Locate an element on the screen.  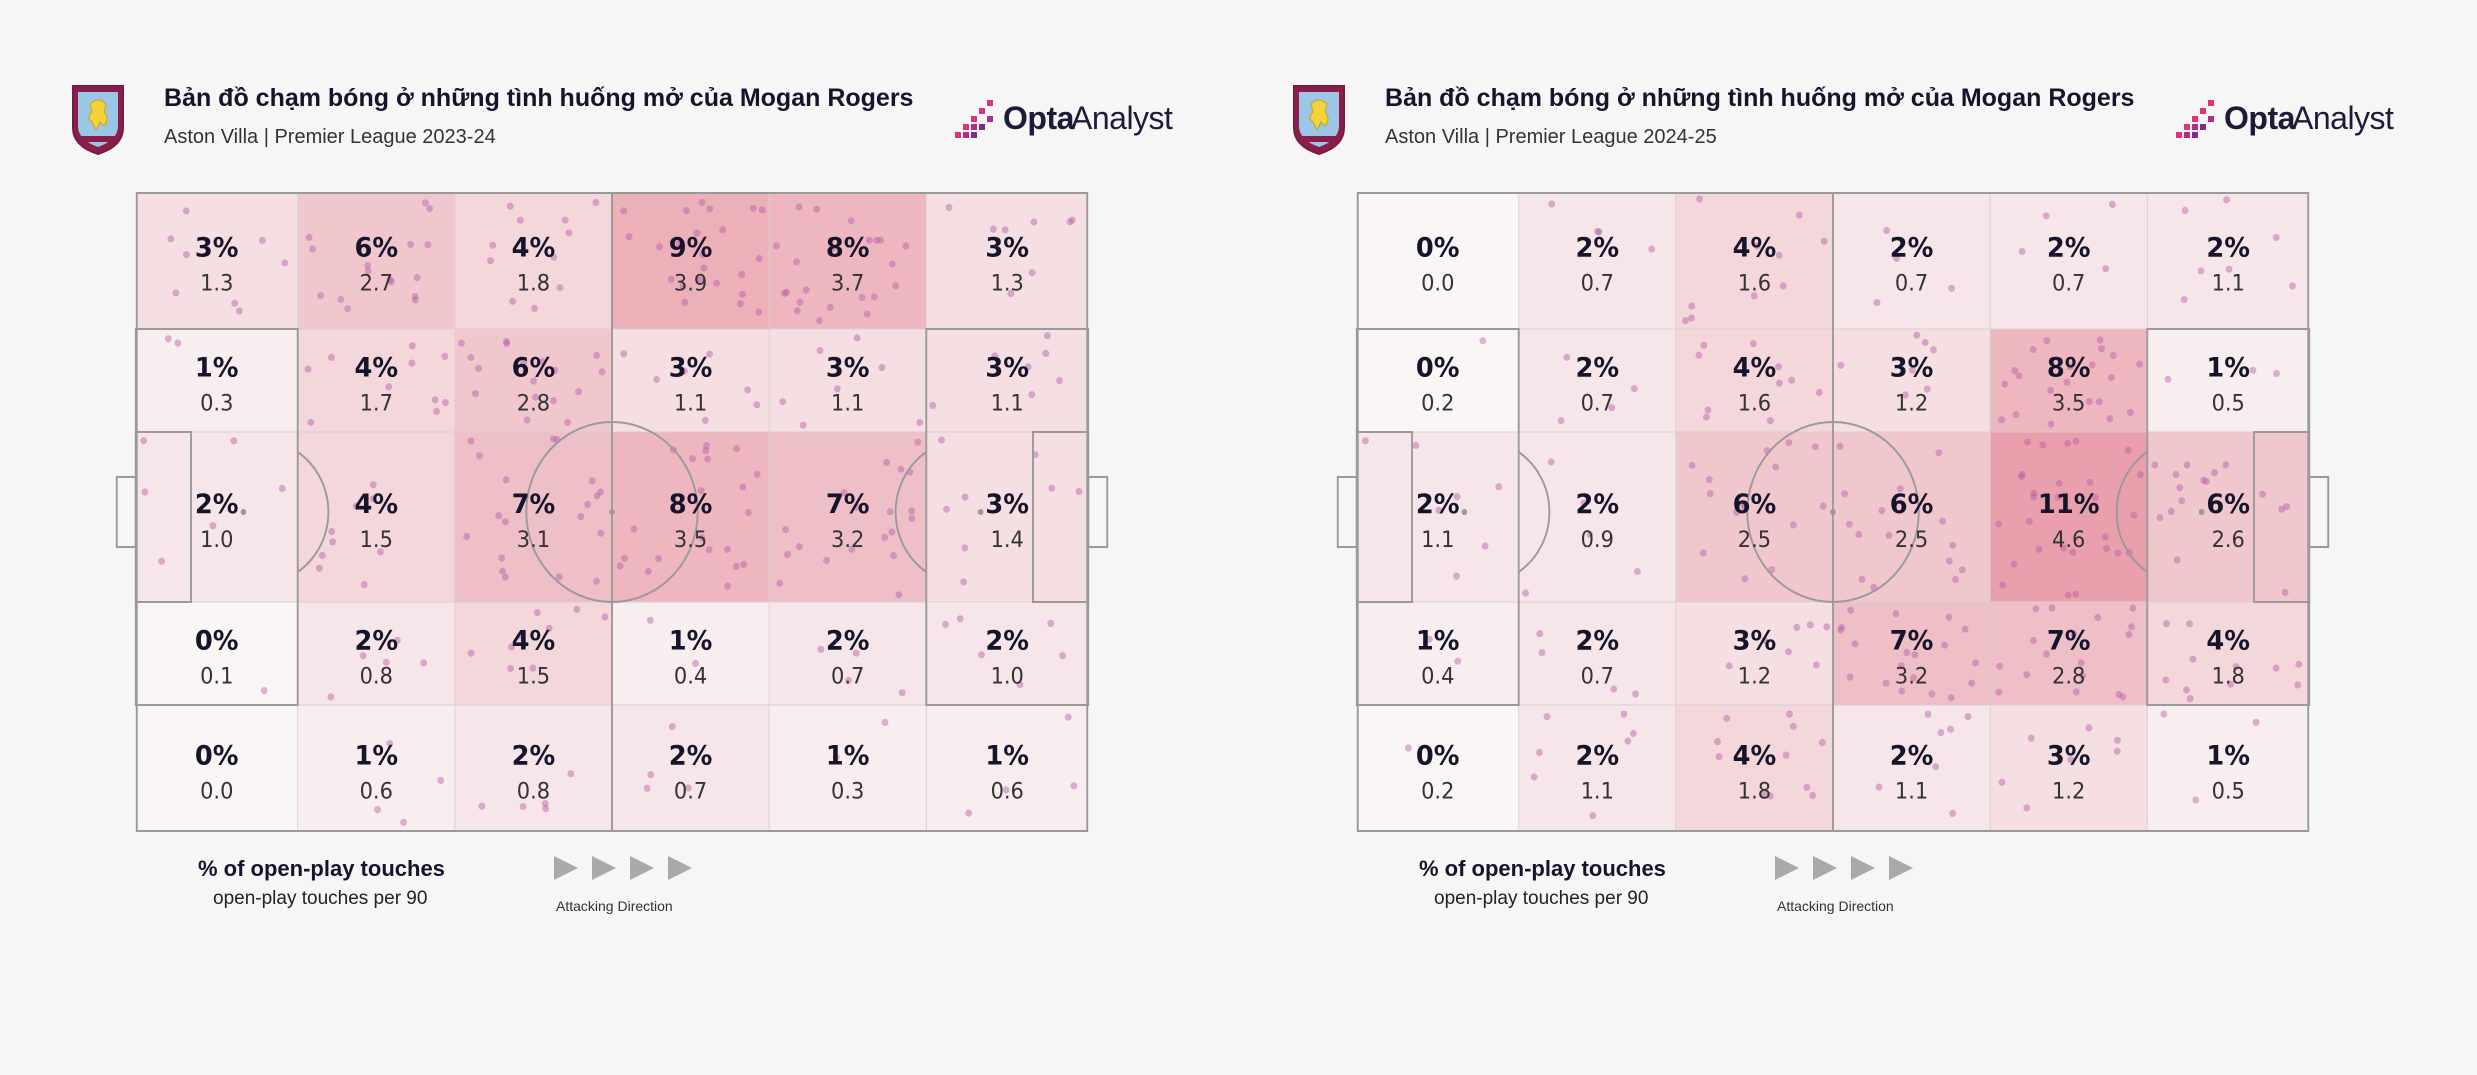
cell-pct-label: 0% is located at coordinates (217, 756).